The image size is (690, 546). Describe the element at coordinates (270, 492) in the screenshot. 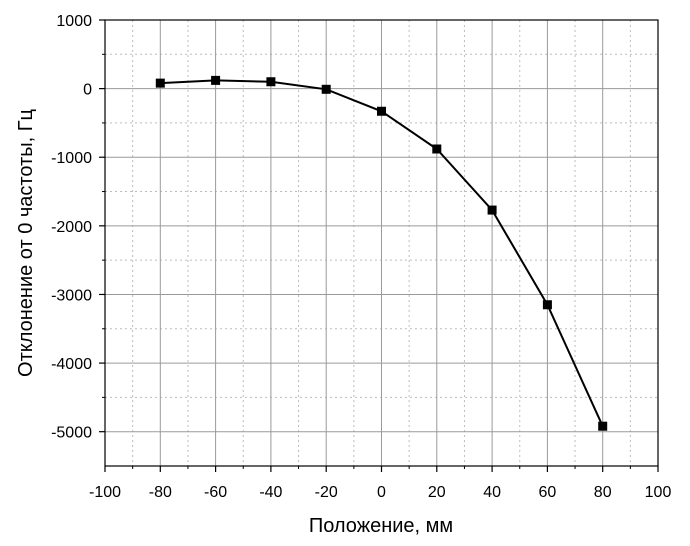

I see `x-tick-label: -40` at that location.